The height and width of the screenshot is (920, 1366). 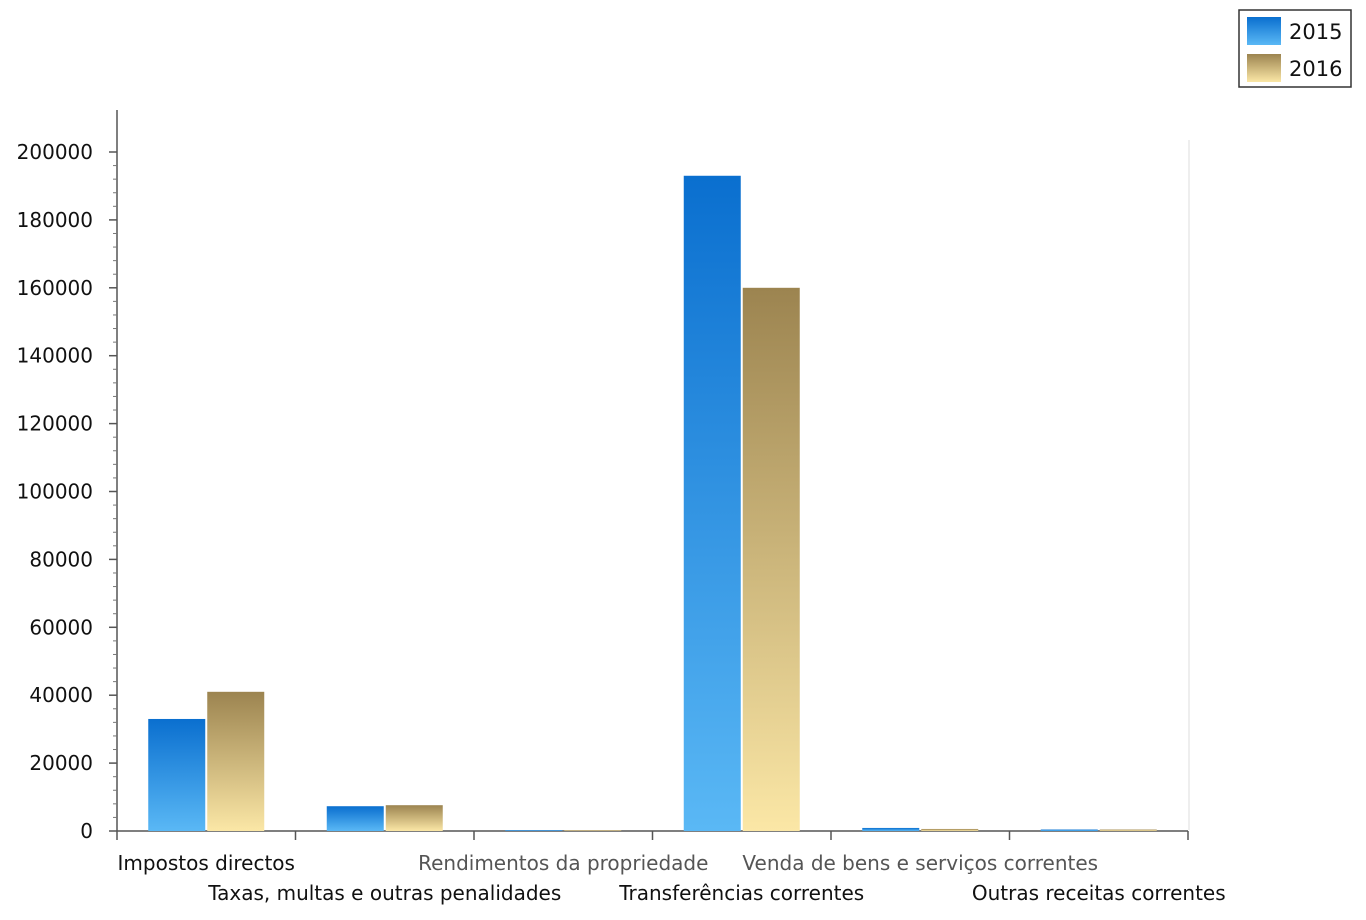 I want to click on y-tick-label: 200000, so click(x=55, y=152).